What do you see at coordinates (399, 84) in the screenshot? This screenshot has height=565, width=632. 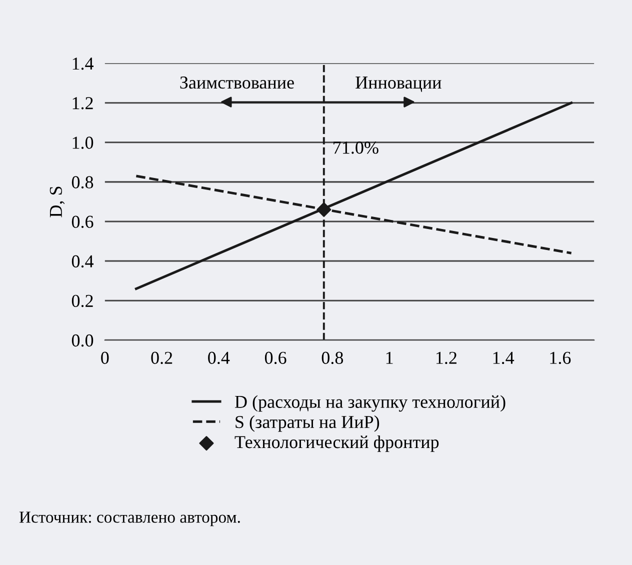 I see `annotation: Инновации` at bounding box center [399, 84].